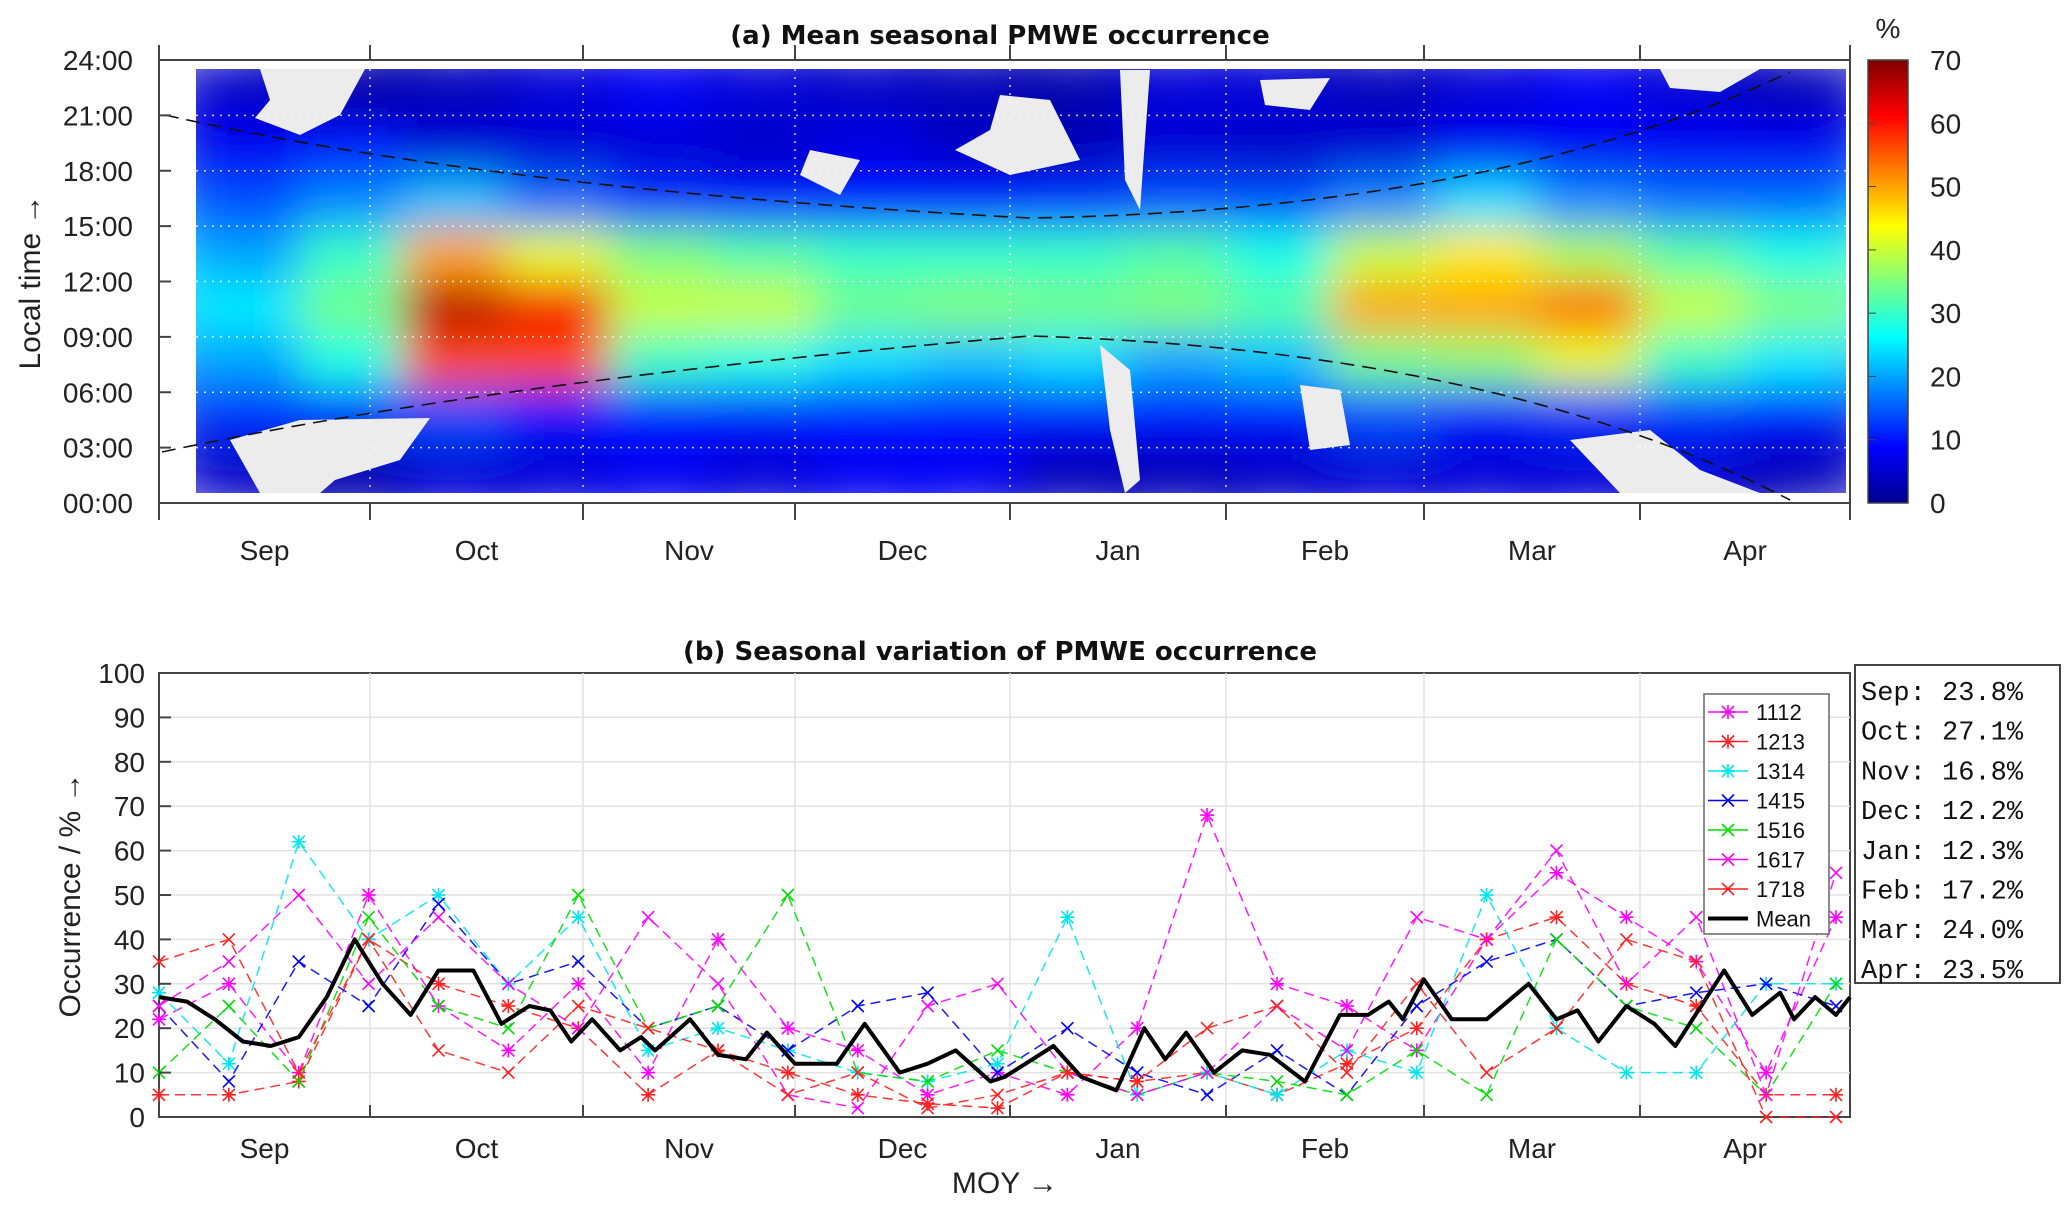 This screenshot has width=2067, height=1206. What do you see at coordinates (689, 1148) in the screenshot?
I see `x-tick-label: Nov` at bounding box center [689, 1148].